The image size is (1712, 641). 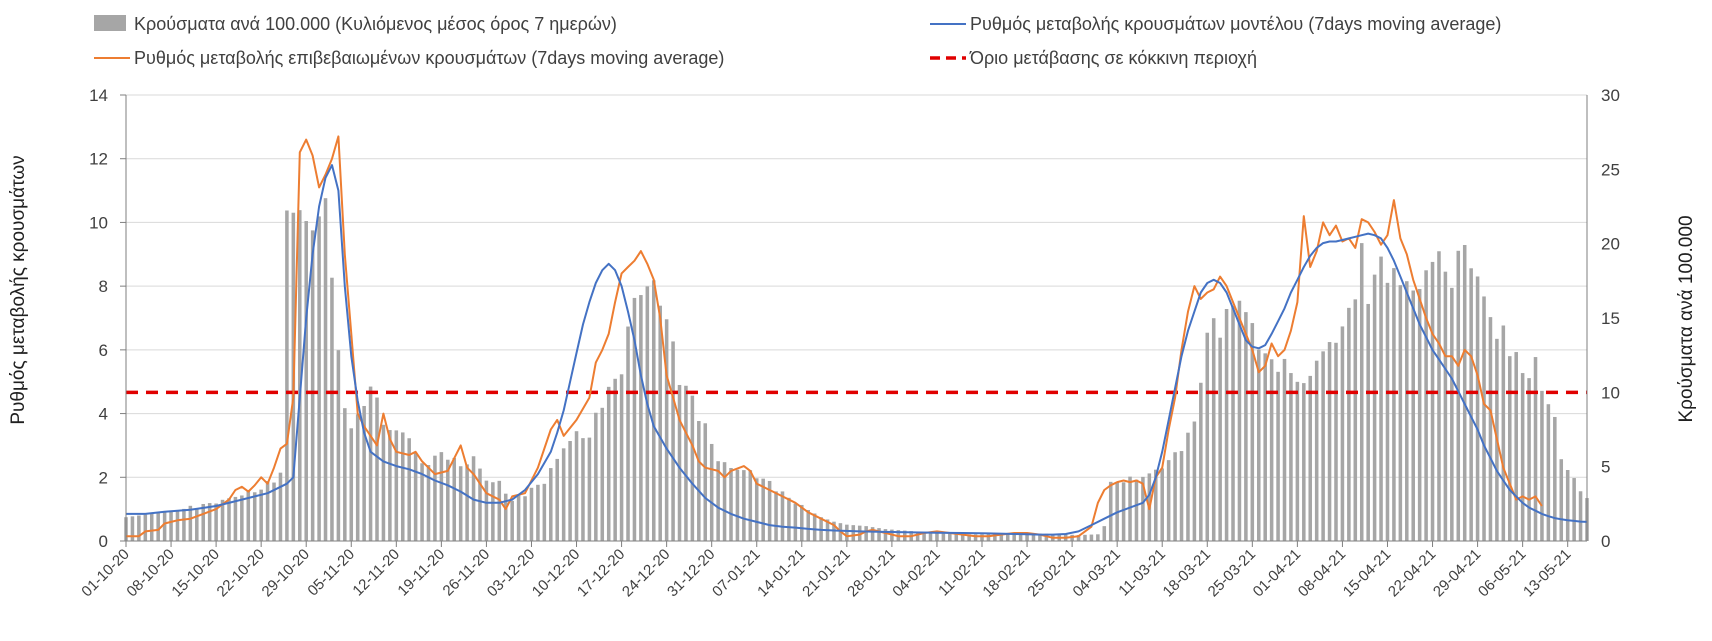 What do you see at coordinates (1093, 58) in the screenshot?
I see `legend-item: Όριο μετάβασης σε κόκκινη περιοχή` at bounding box center [1093, 58].